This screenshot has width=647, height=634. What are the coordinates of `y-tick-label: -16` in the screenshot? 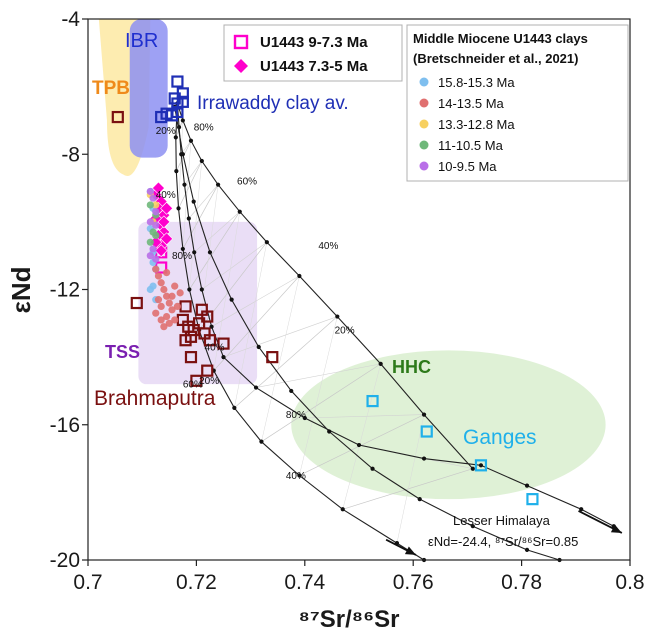 It's located at (65, 425).